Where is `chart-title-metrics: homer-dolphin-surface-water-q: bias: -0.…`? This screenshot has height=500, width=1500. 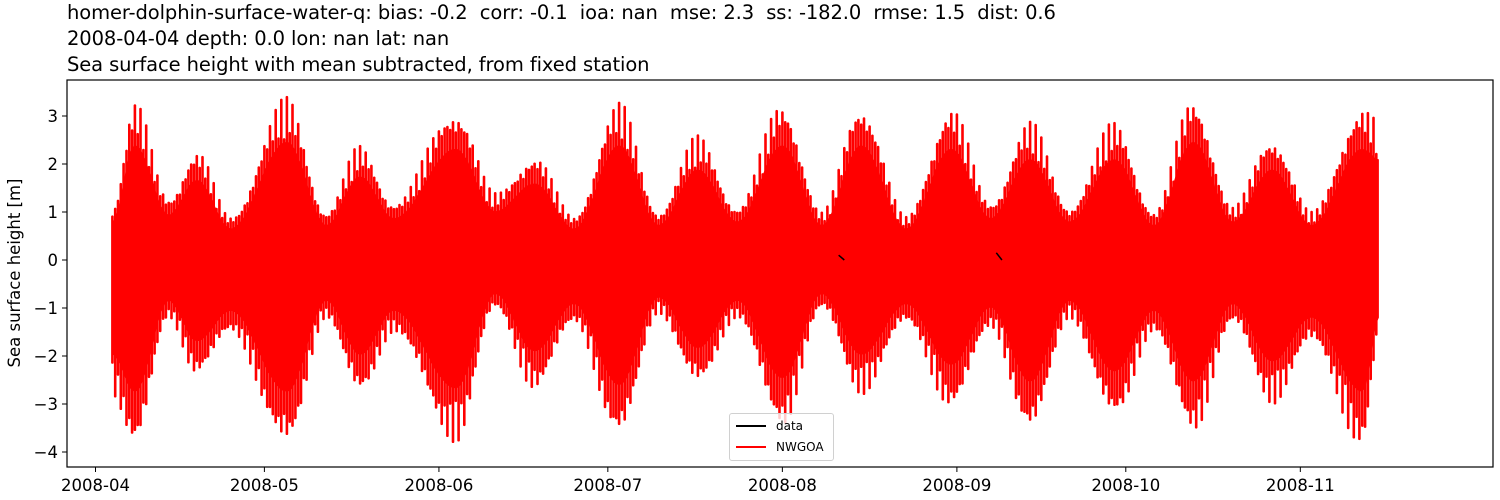
chart-title-metrics: homer-dolphin-surface-water-q: bias: -0.… is located at coordinates (561, 12).